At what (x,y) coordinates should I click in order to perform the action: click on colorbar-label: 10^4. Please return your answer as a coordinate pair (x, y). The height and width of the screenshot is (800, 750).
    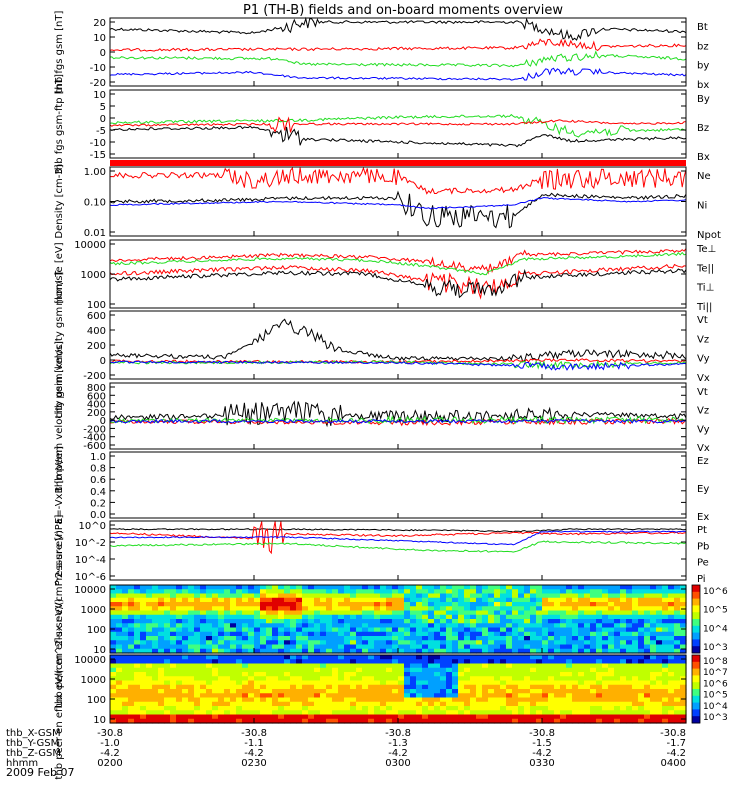
    Looking at the image, I should click on (715, 707).